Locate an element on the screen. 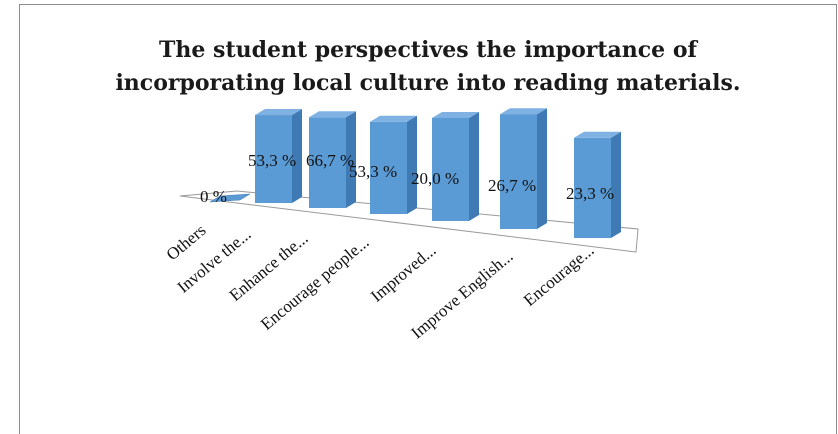  value-label-0: 0 % is located at coordinates (213, 196).